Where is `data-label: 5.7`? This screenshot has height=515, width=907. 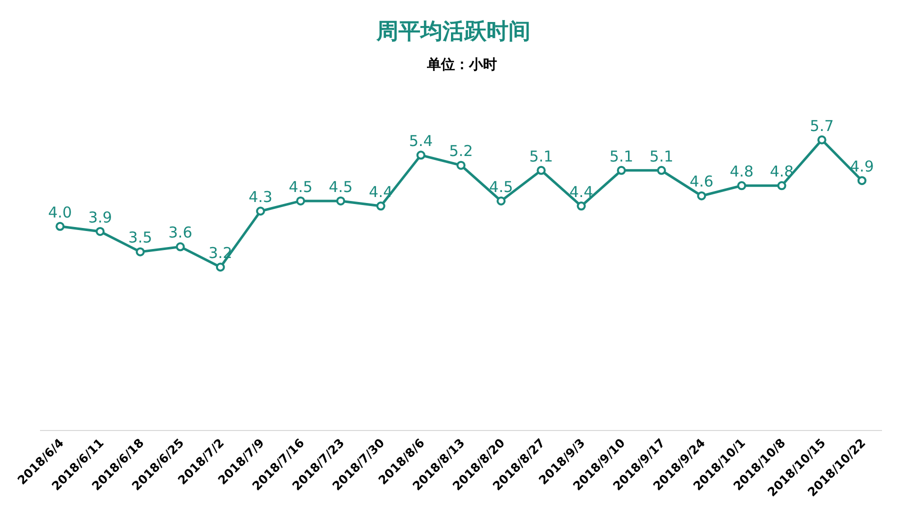 data-label: 5.7 is located at coordinates (822, 125).